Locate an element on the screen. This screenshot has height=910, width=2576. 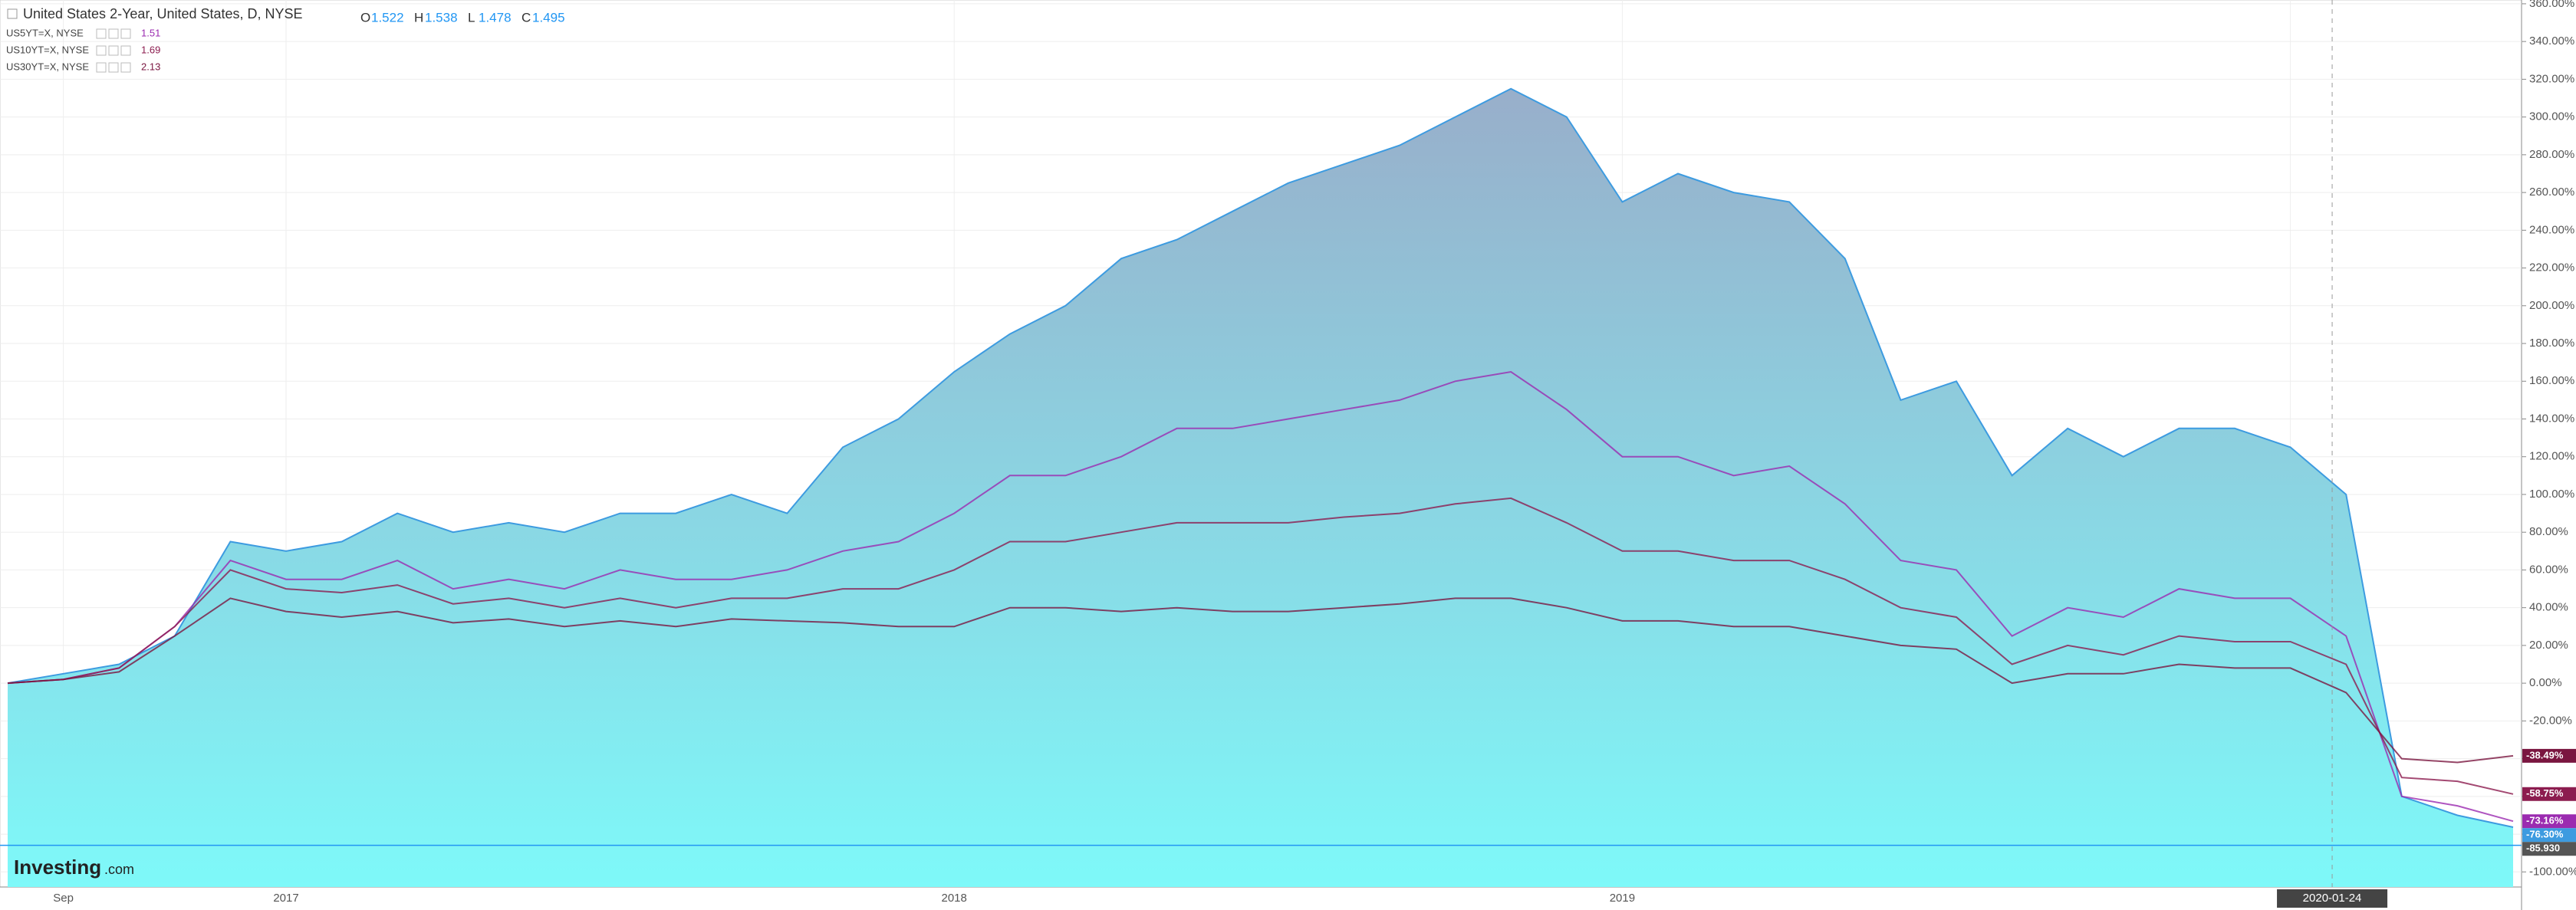
ohlc-value: 1.495 is located at coordinates (548, 17).